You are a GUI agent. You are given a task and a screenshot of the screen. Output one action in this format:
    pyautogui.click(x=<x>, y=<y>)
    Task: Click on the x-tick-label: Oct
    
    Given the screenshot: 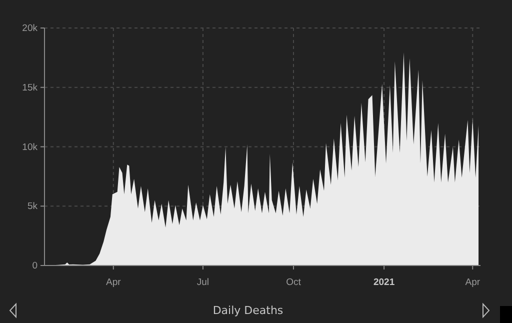 What is the action you would take?
    pyautogui.click(x=294, y=282)
    